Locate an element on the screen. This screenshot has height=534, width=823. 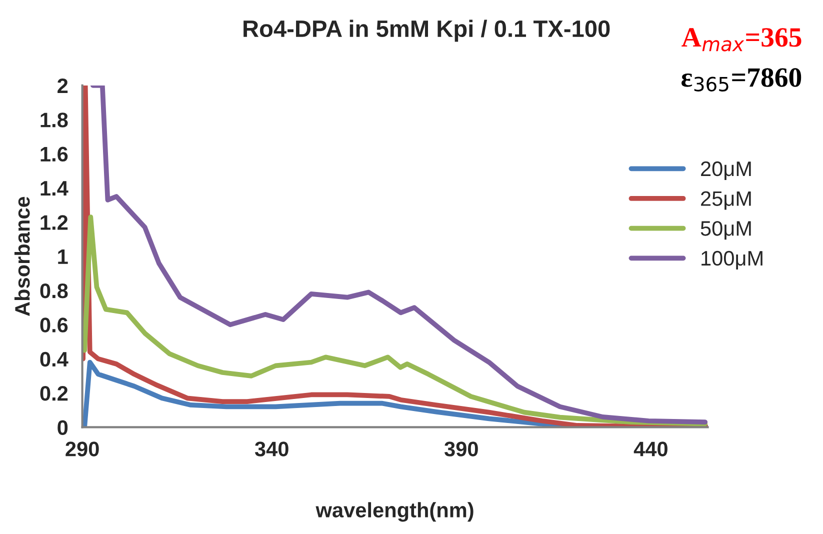
y-tick-label: 2 is located at coordinates (63, 85).